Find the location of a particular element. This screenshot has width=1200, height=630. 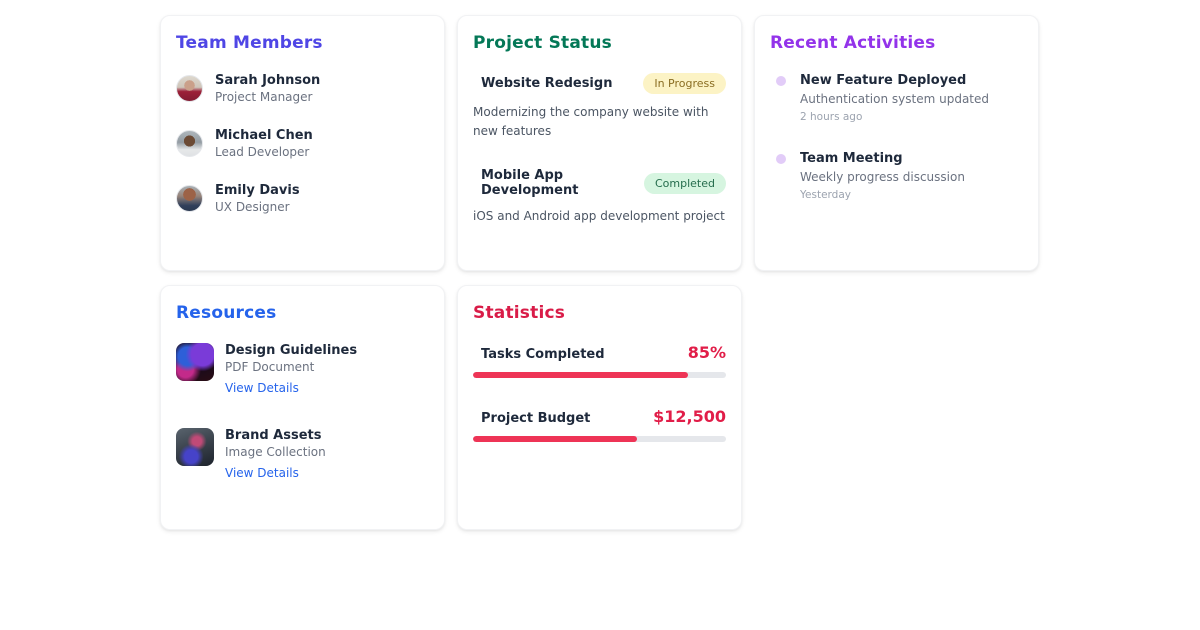

activity-title: Team Meeting is located at coordinates (851, 158).